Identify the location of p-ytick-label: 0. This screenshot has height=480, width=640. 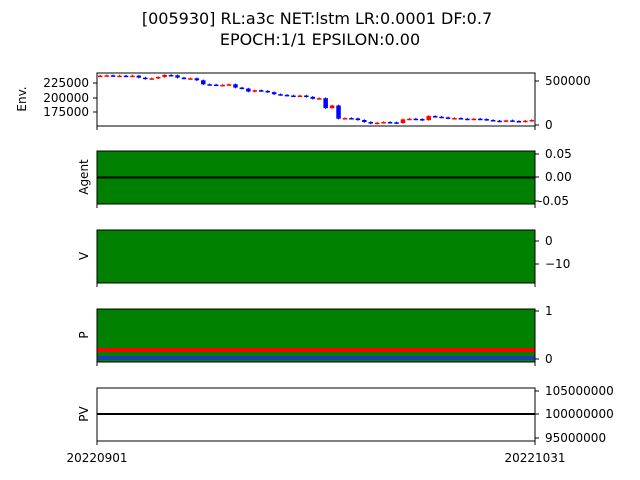
(549, 359).